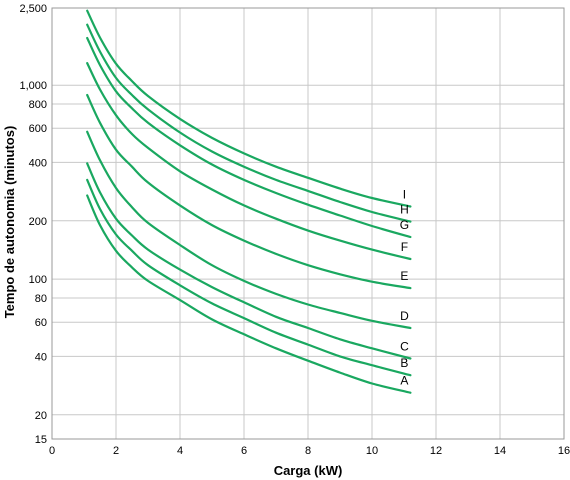 Image resolution: width=570 pixels, height=480 pixels. Describe the element at coordinates (41, 440) in the screenshot. I see `y-tick-label: 15` at that location.